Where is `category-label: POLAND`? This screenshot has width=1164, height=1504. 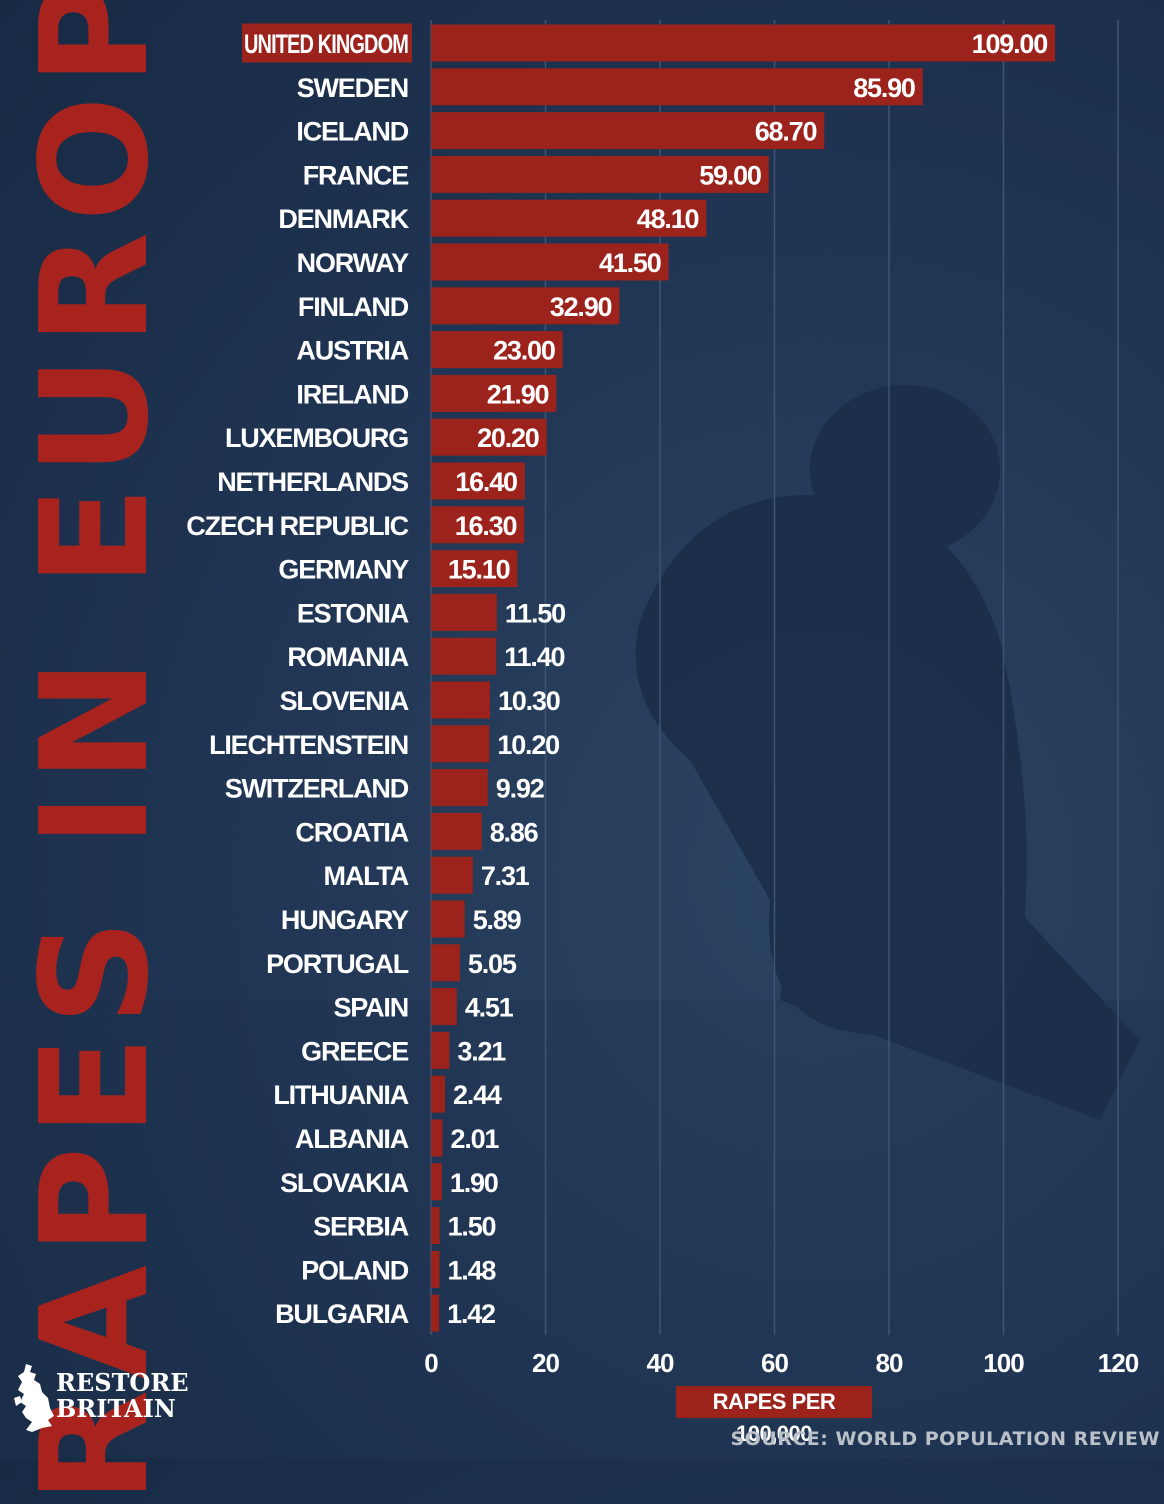
category-label: POLAND is located at coordinates (355, 1270).